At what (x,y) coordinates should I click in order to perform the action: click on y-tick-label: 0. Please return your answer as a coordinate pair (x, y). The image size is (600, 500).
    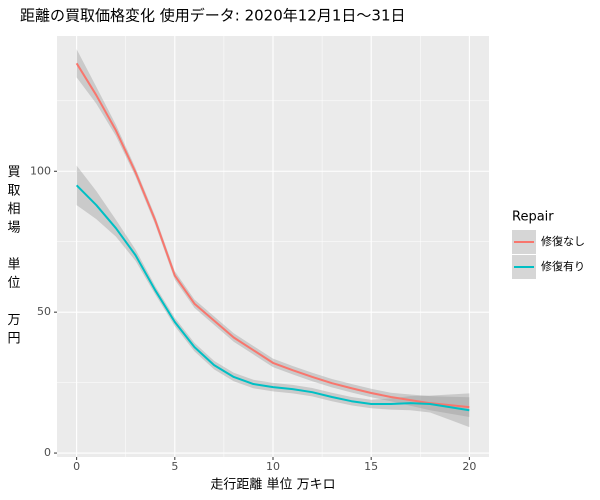
    Looking at the image, I should click on (47, 452).